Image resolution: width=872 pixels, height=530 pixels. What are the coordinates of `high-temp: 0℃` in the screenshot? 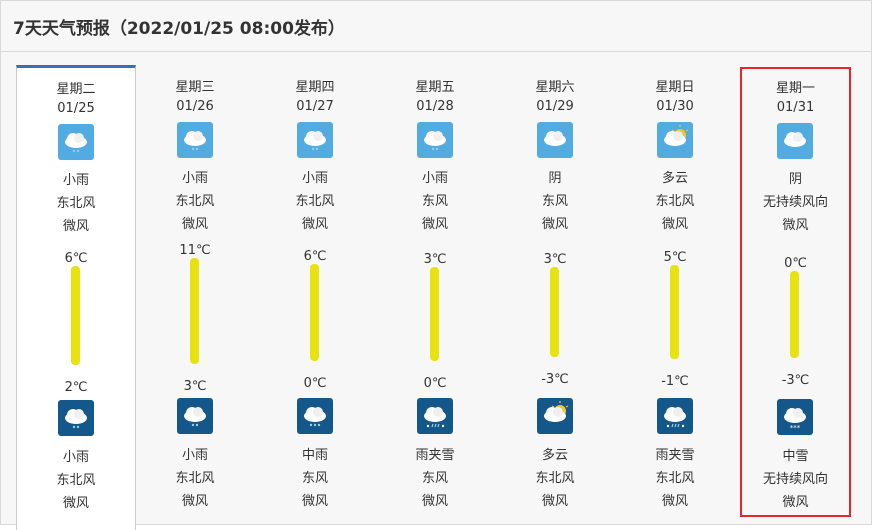 It's located at (795, 264).